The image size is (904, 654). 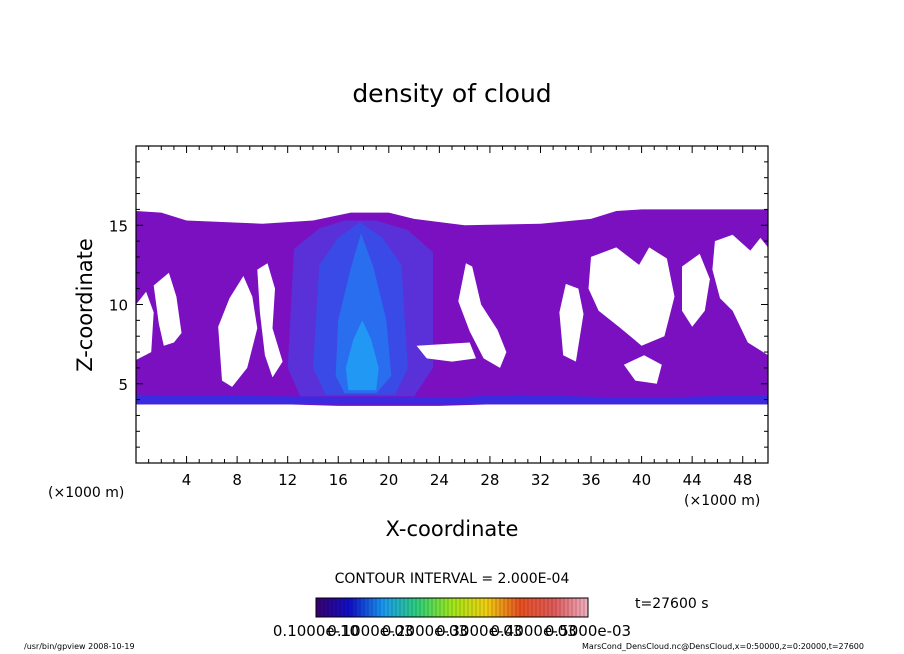 What do you see at coordinates (489, 480) in the screenshot?
I see `x-tick-label: 28` at bounding box center [489, 480].